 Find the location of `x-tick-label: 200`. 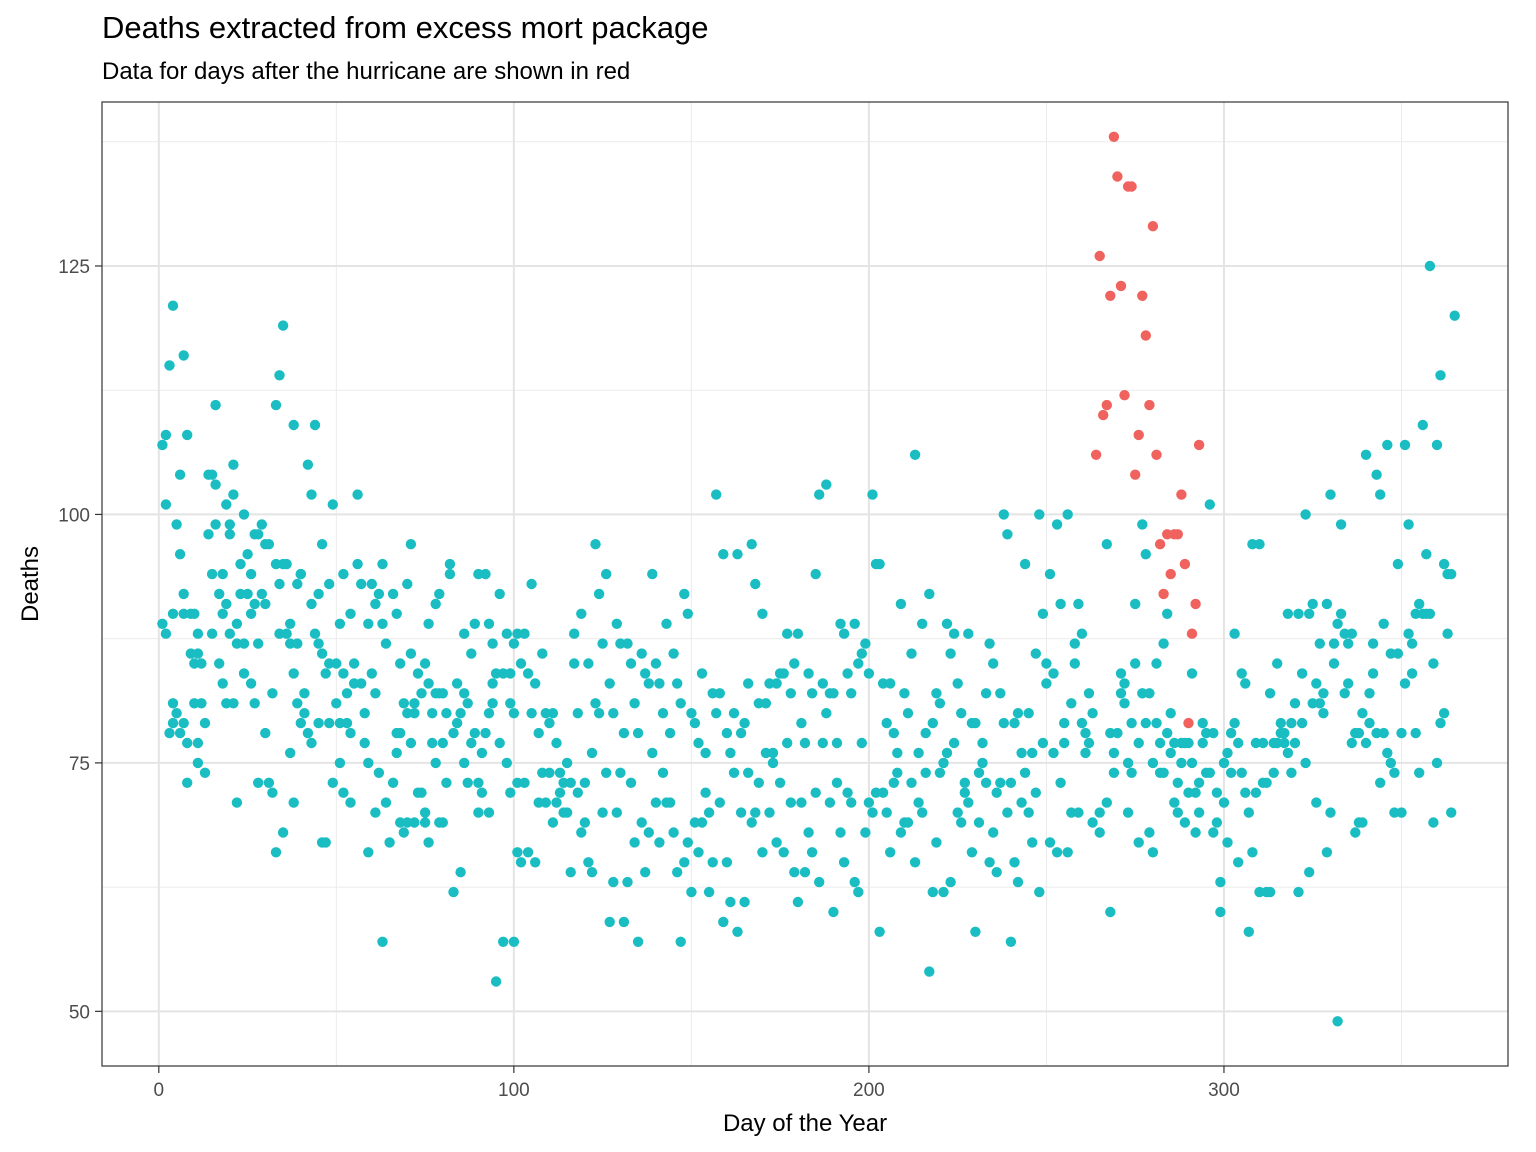

x-tick-label: 200 is located at coordinates (869, 1090).